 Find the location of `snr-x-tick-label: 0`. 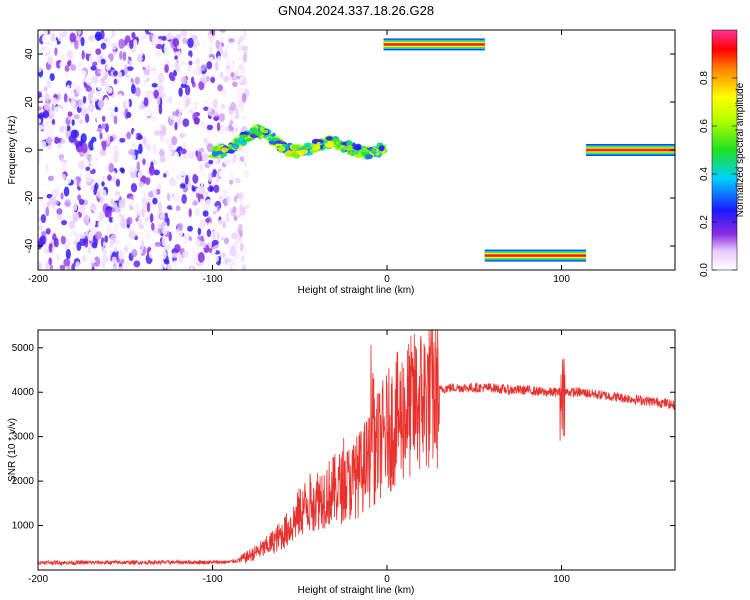

snr-x-tick-label: 0 is located at coordinates (387, 579).